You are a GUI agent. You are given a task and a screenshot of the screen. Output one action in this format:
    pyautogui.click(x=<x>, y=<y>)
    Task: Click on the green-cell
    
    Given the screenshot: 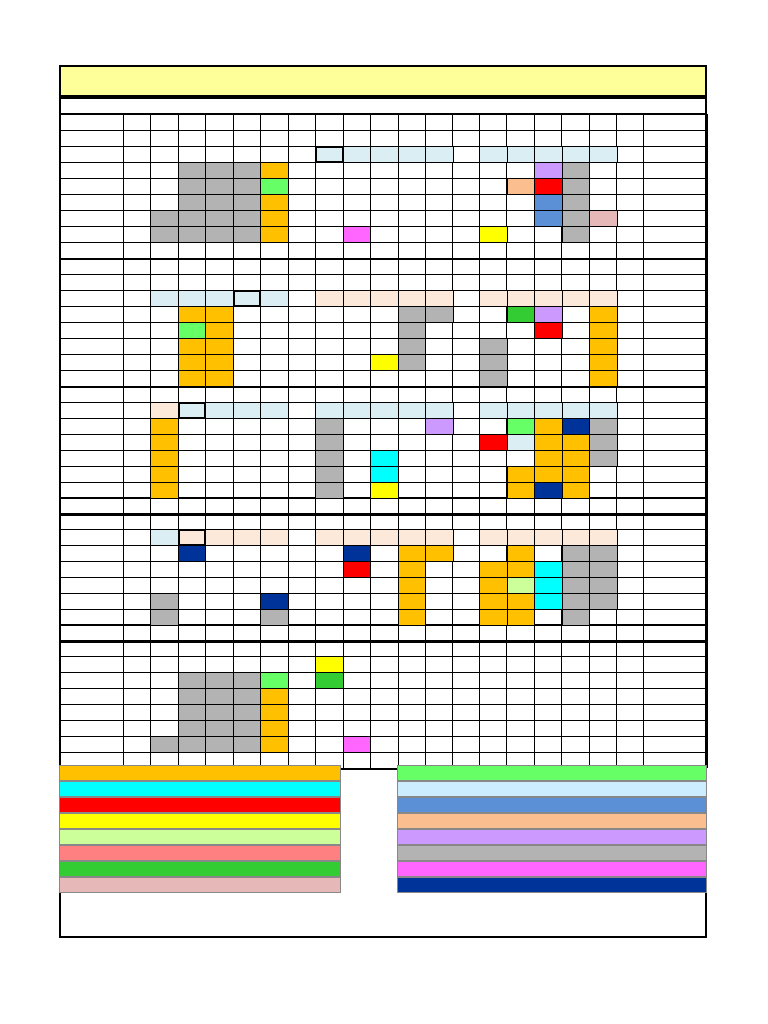 What is the action you would take?
    pyautogui.click(x=274, y=680)
    